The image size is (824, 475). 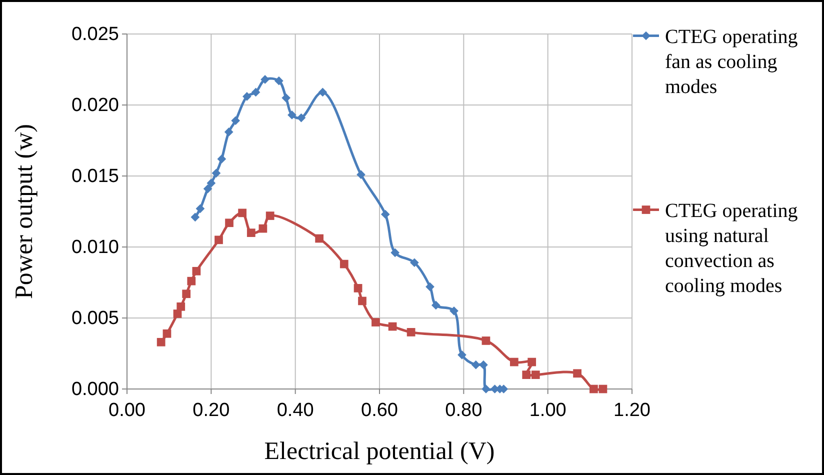 What do you see at coordinates (95, 177) in the screenshot?
I see `y-tick-label: 0.015` at bounding box center [95, 177].